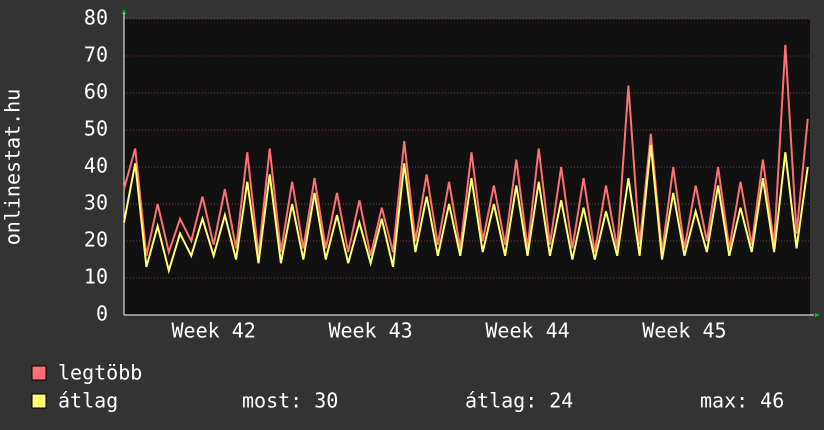 The height and width of the screenshot is (430, 824). What do you see at coordinates (96, 277) in the screenshot?
I see `y-tick-label: 10` at bounding box center [96, 277].